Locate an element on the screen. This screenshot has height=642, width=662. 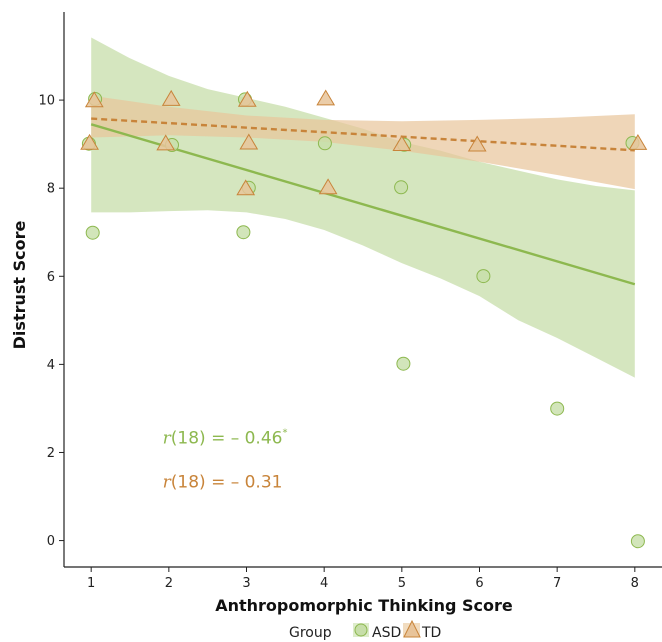
legend-label-td: TD is located at coordinates (431, 633).